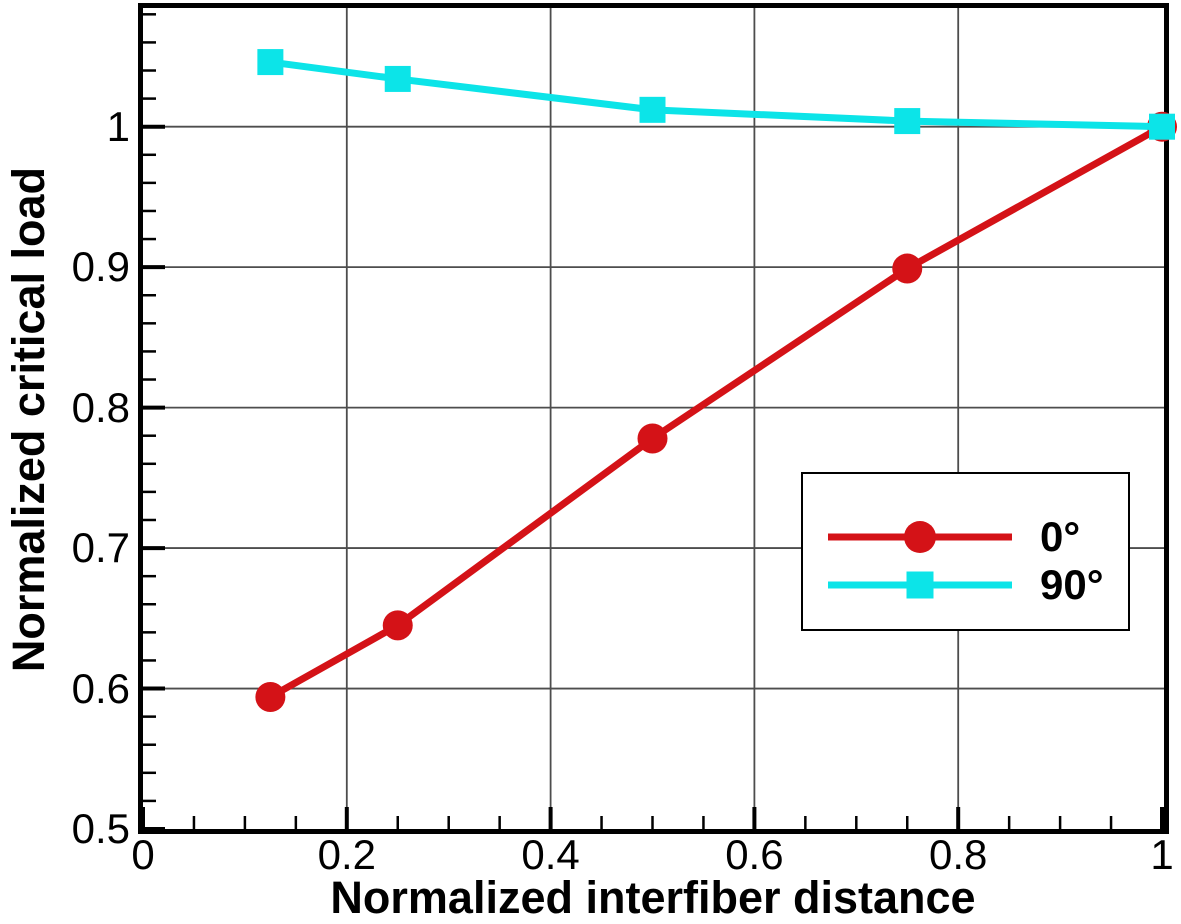 The width and height of the screenshot is (1181, 924). Describe the element at coordinates (100, 407) in the screenshot. I see `y-tick-label: 0.8` at that location.